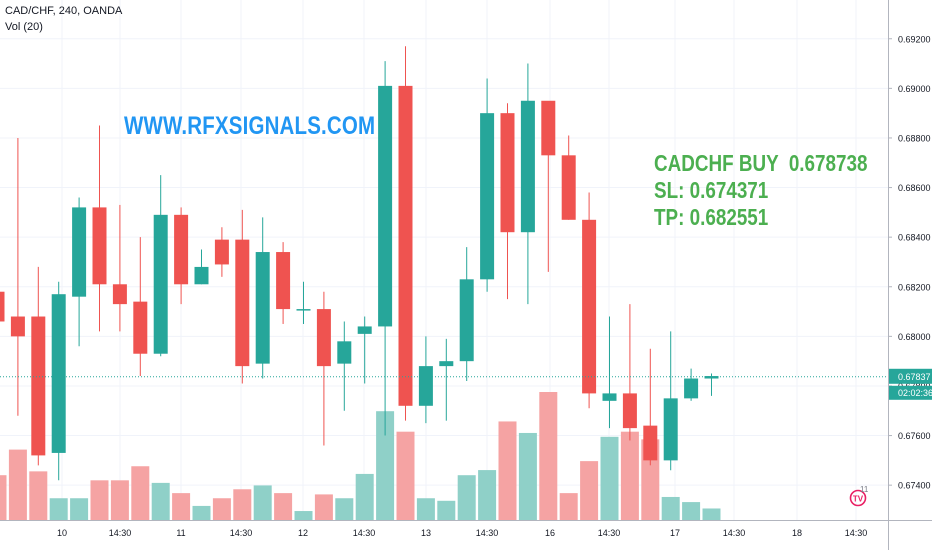 The width and height of the screenshot is (932, 555). I want to click on tradingview-logo-icon: TV 11, so click(858, 496).